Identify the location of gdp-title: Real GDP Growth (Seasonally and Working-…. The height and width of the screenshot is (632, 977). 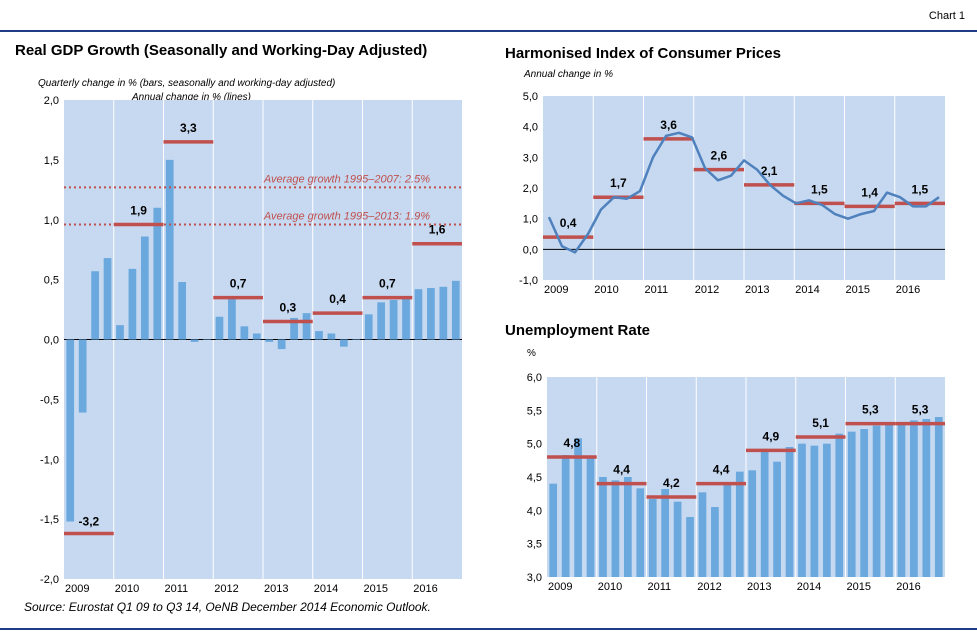
(221, 50).